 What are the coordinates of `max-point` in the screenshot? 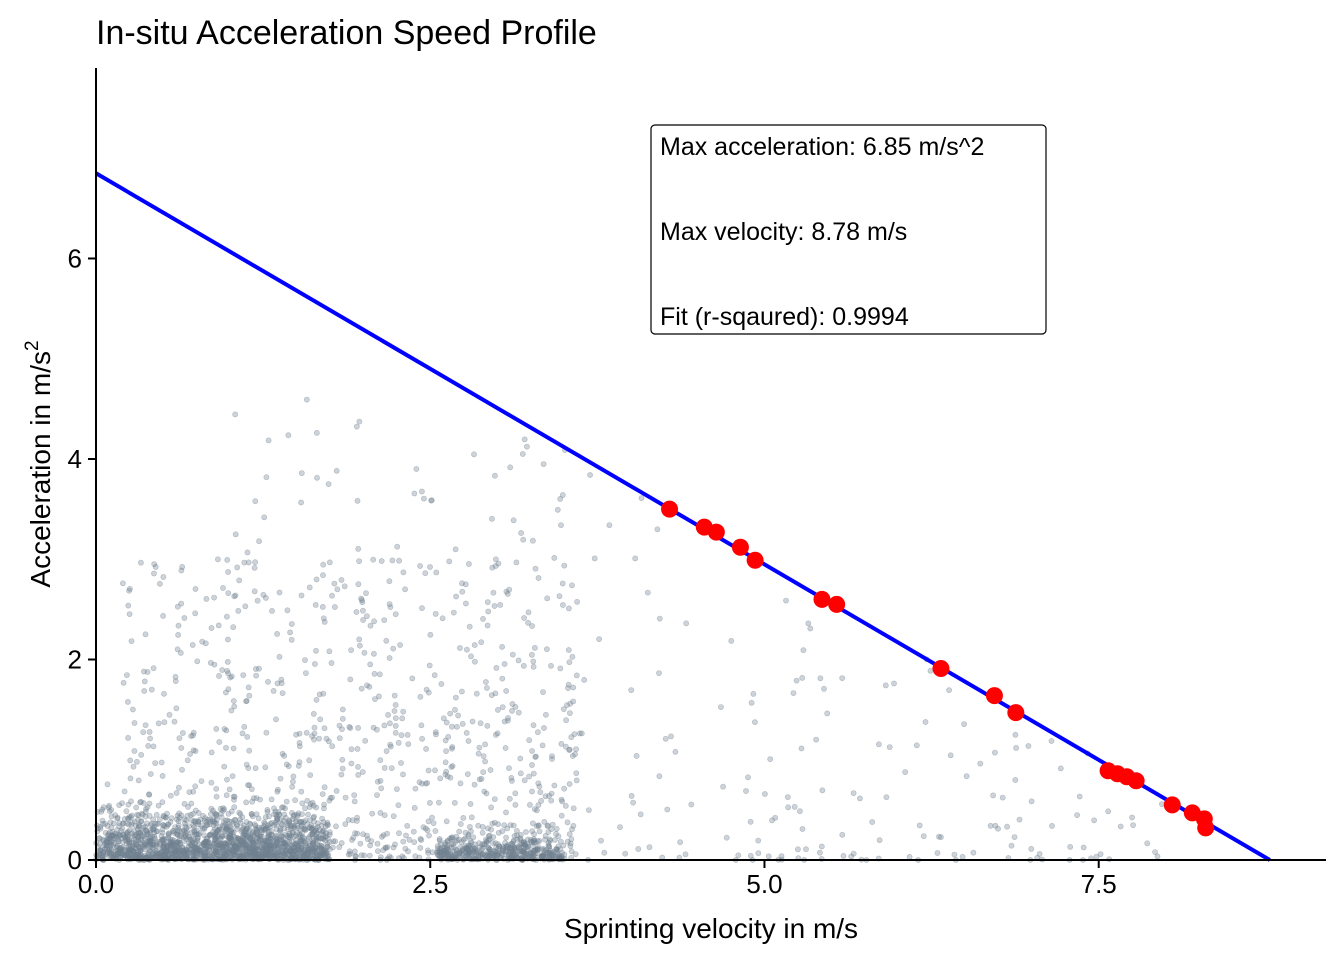 It's located at (1136, 781).